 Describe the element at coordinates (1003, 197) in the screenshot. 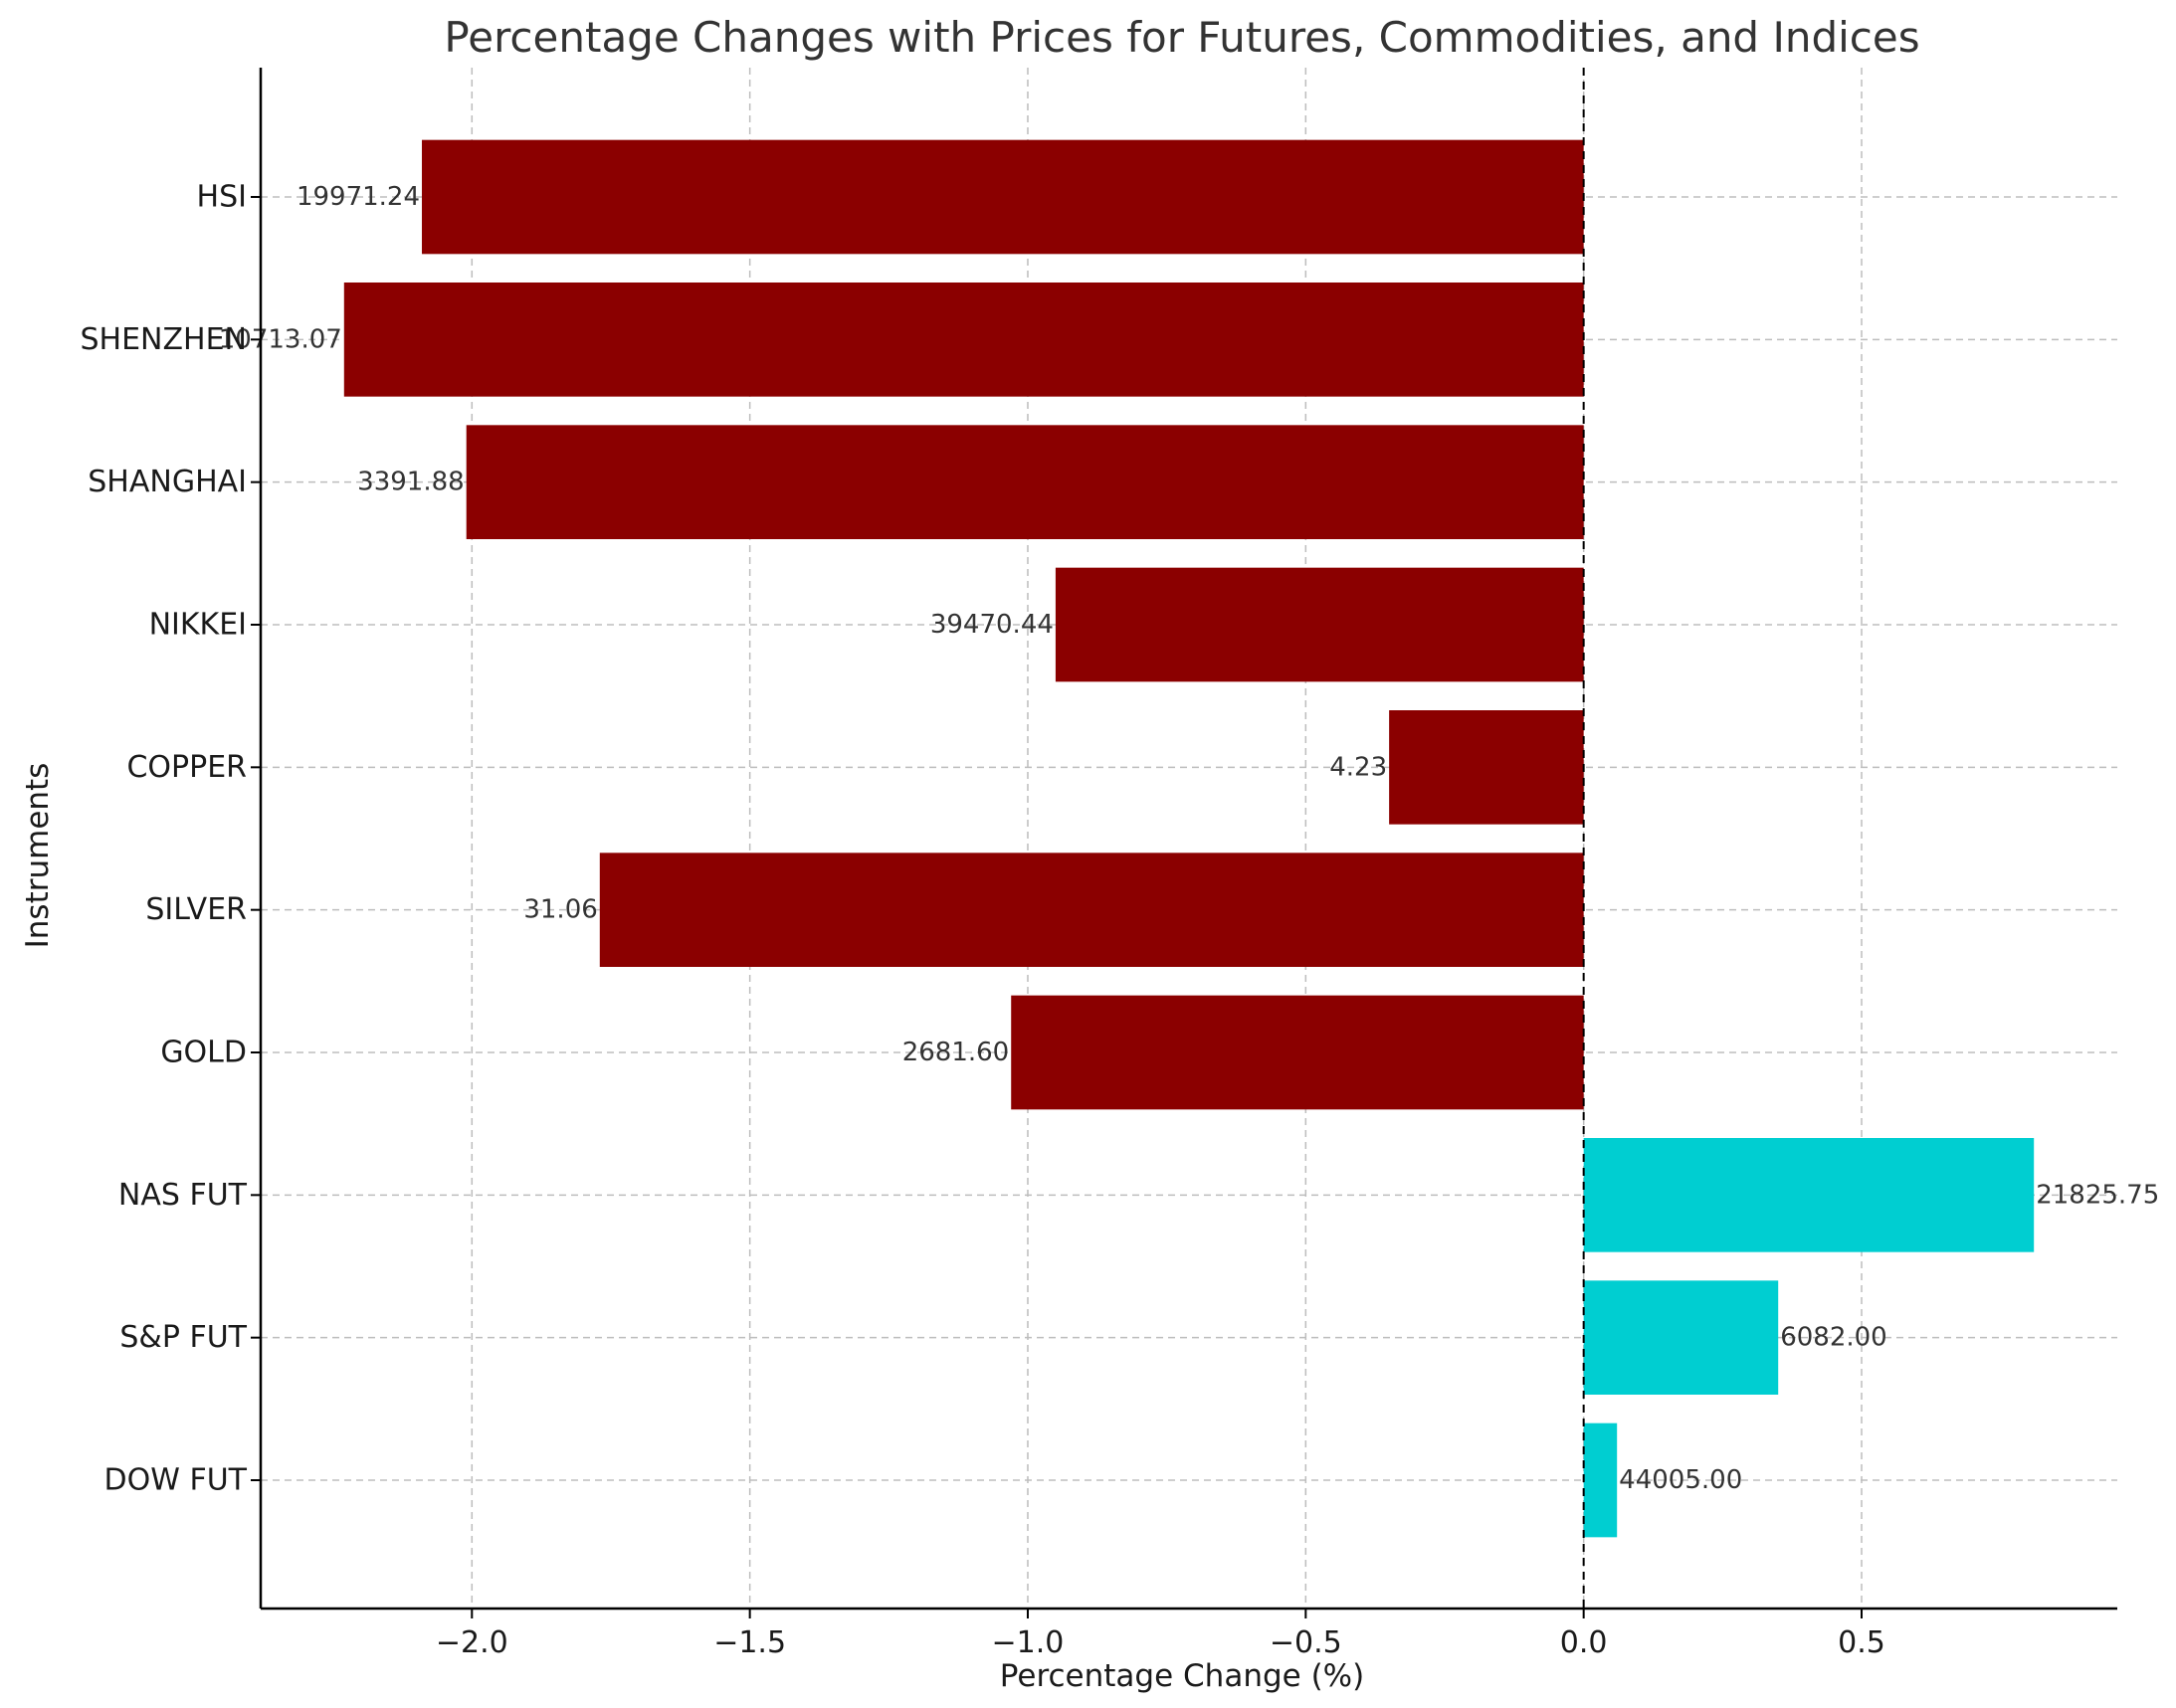

I see `bar-hsi` at that location.